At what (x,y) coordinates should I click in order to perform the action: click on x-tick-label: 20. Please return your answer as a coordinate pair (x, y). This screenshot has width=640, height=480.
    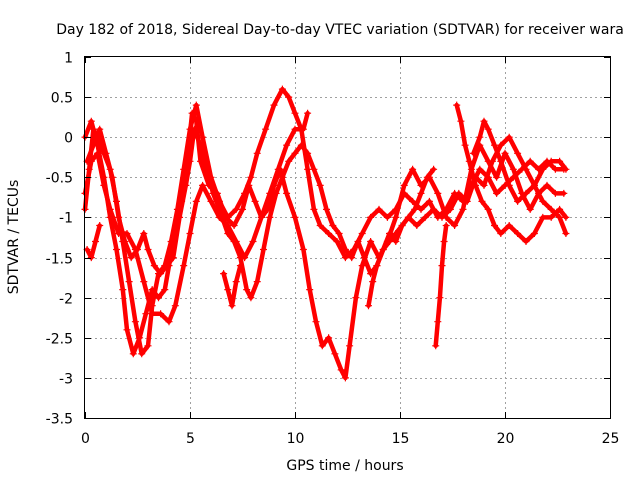
    Looking at the image, I should click on (506, 439).